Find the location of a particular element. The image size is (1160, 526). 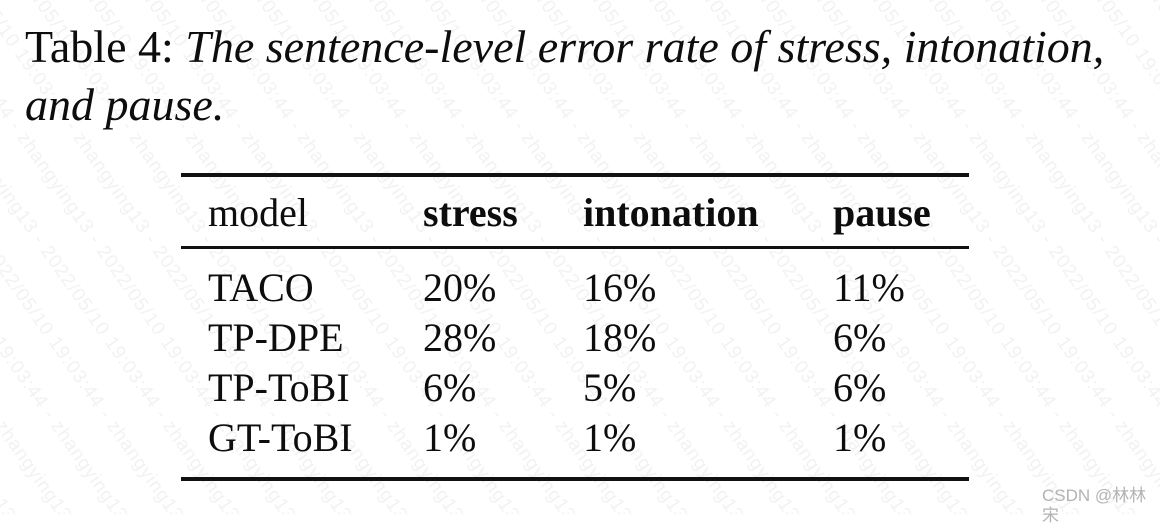

table-row: TP-ToBI 6% 5% 6% is located at coordinates (575, 388).